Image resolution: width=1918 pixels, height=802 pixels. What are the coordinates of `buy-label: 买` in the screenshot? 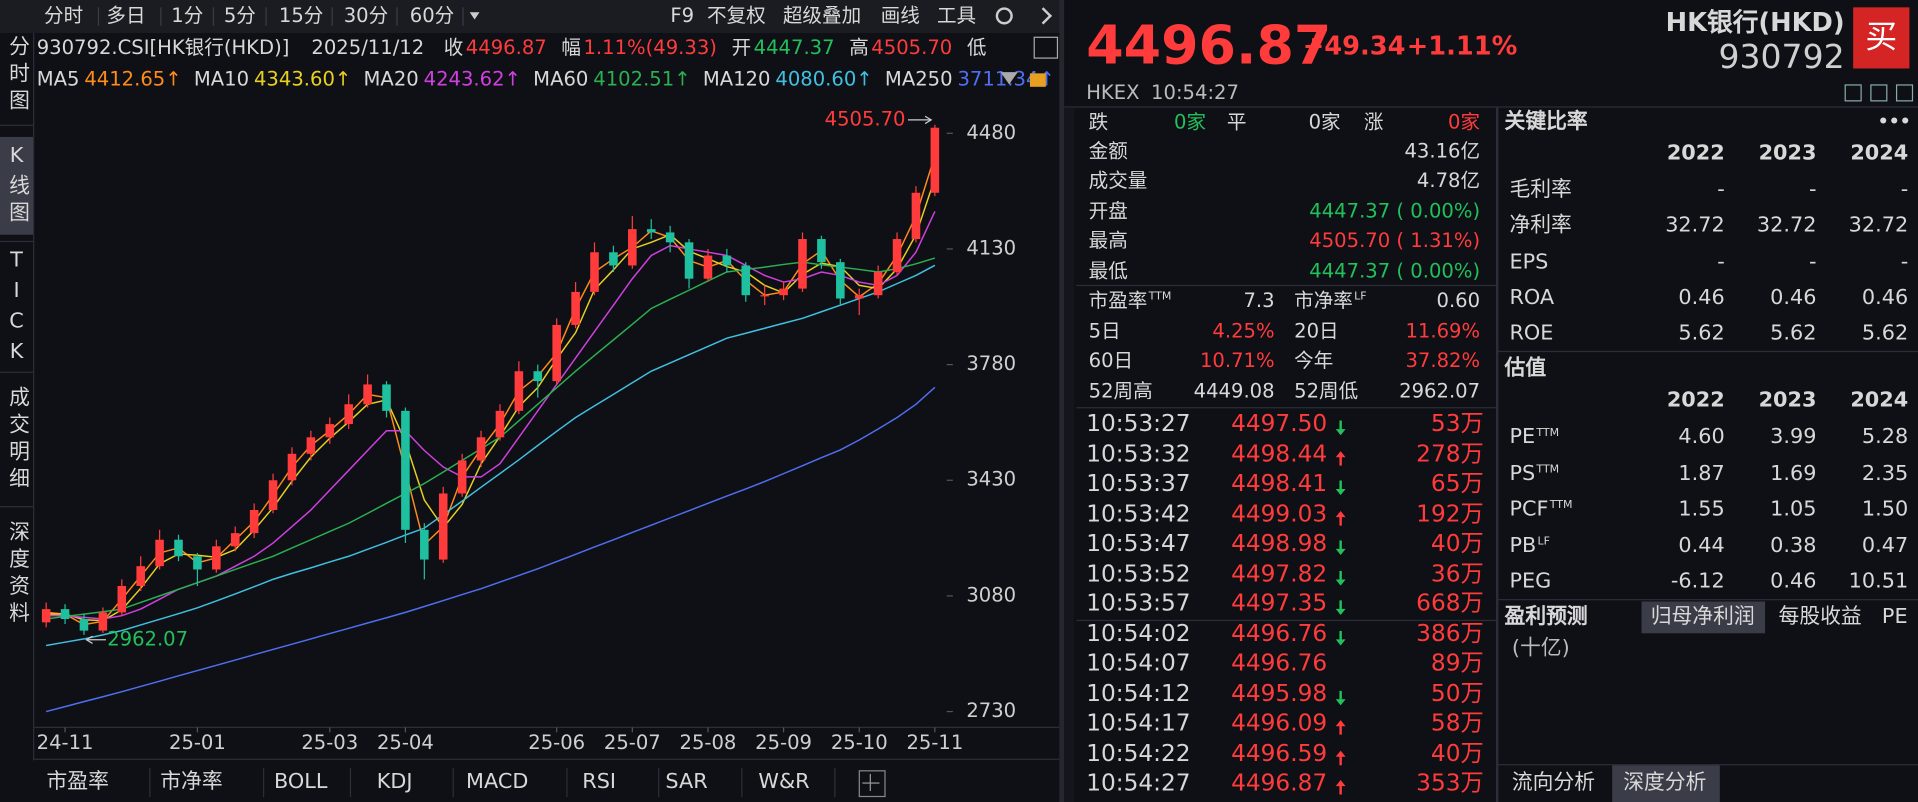 It's located at (1881, 38).